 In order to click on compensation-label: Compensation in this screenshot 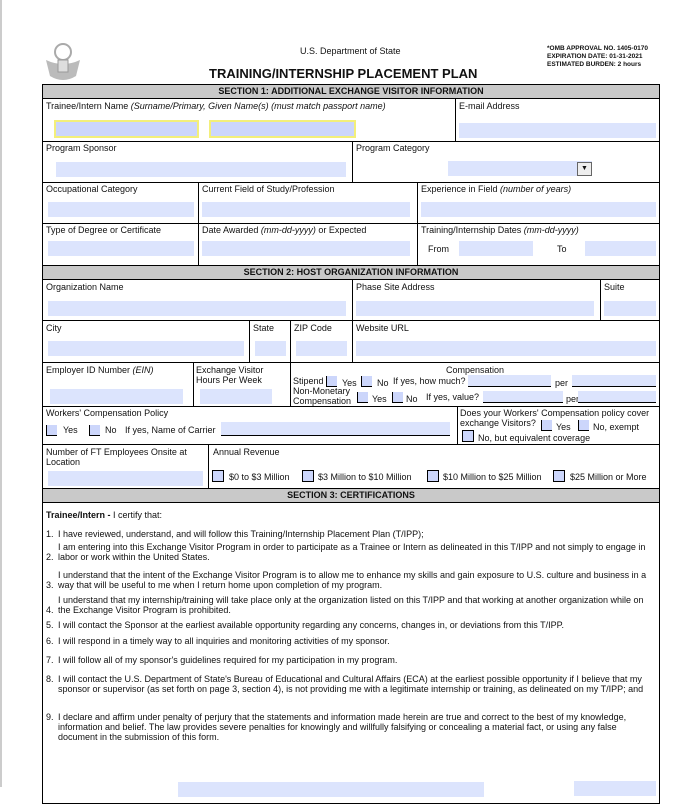, I will do `click(475, 370)`.